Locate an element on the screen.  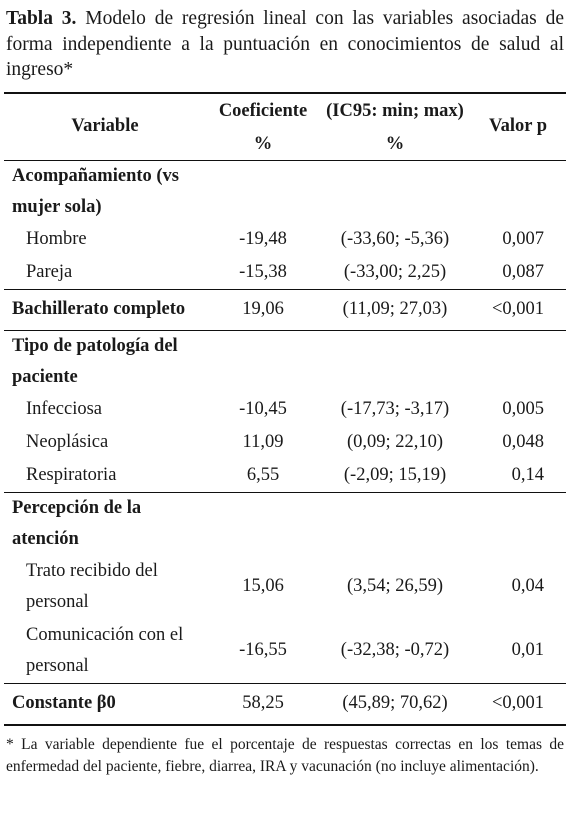
row-name-line: Comunicación con el is located at coordinates (105, 634).